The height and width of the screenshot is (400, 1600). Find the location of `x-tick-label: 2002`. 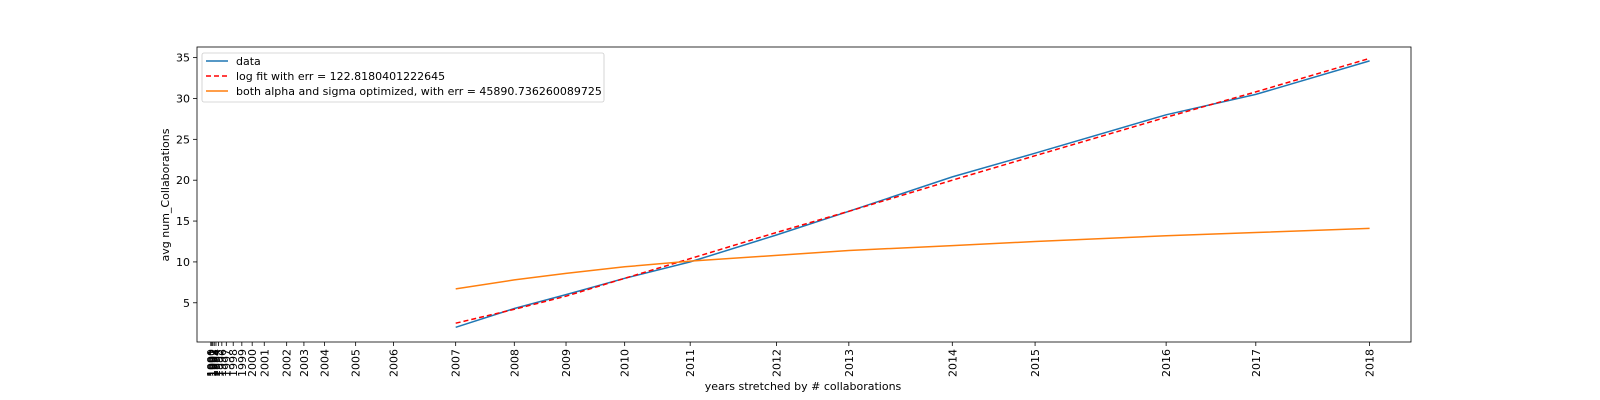

x-tick-label: 2002 is located at coordinates (287, 363).